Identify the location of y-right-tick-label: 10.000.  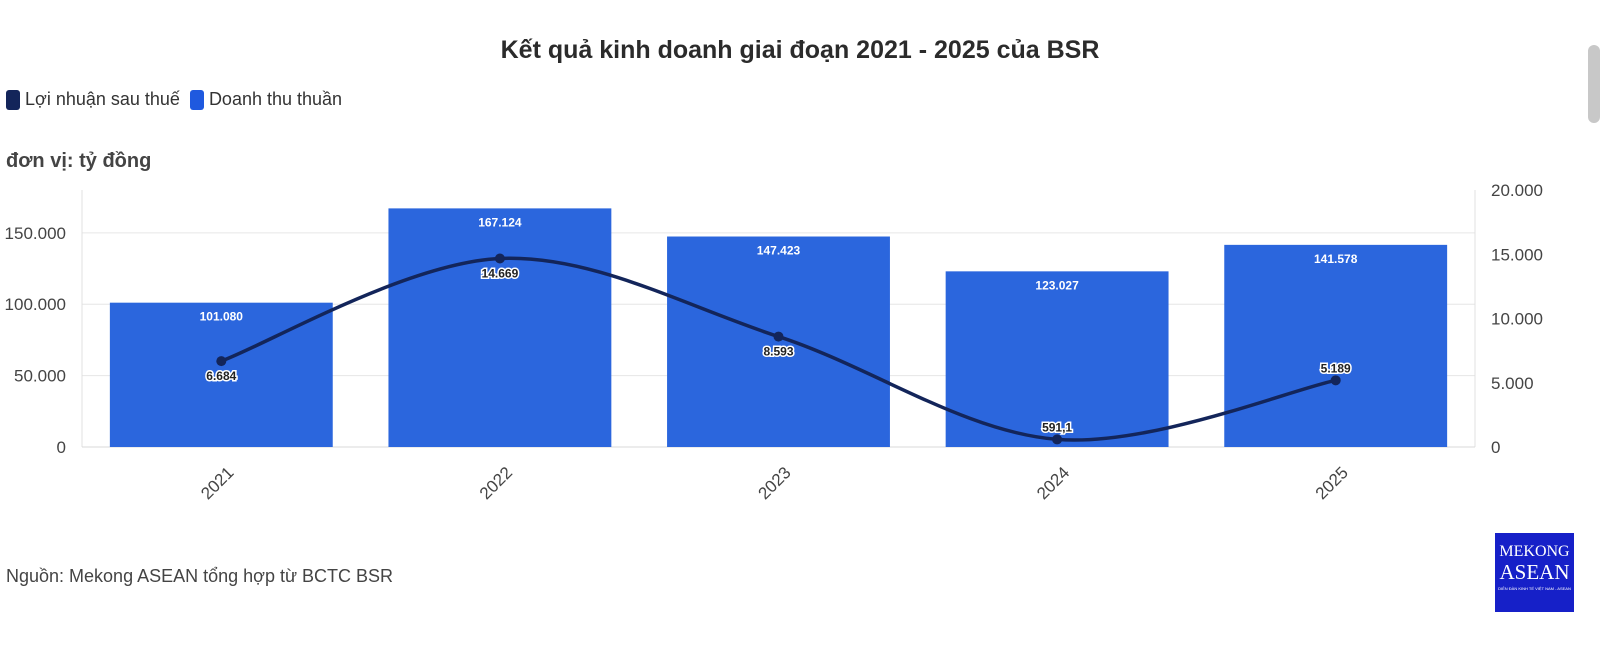
(1517, 319).